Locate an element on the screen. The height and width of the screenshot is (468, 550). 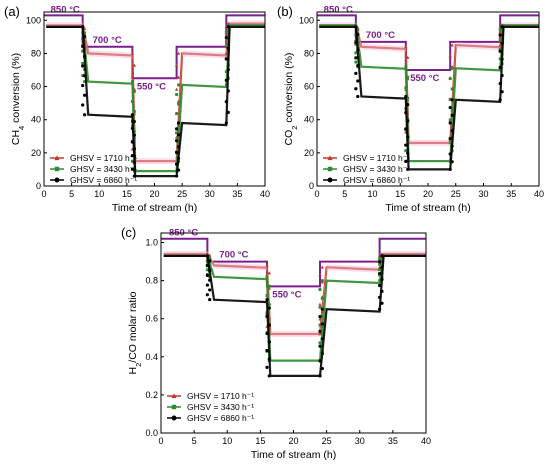
series-band is located at coordinates (429, 84).